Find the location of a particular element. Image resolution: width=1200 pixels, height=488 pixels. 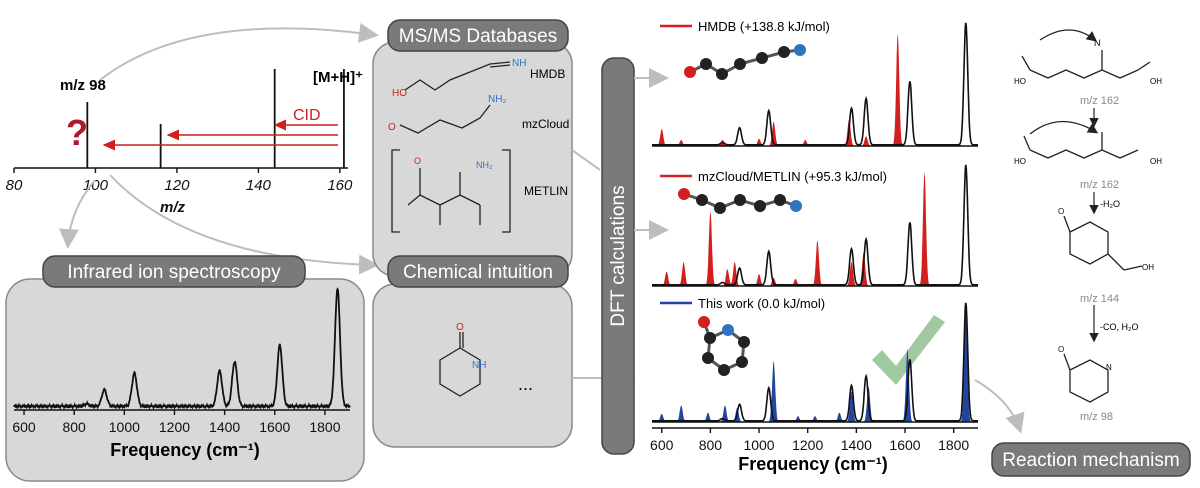

reaction-mechanism-title: Reaction mechanism is located at coordinates (1090, 460).